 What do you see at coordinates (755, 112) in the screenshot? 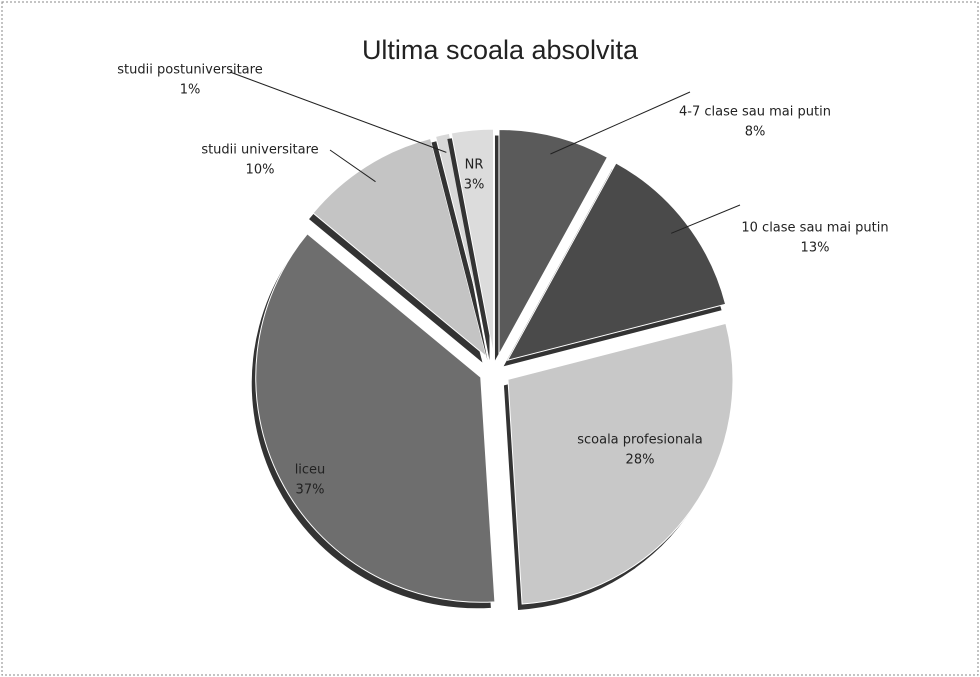
I see `slice-label: 4-7 clase sau mai putin` at bounding box center [755, 112].